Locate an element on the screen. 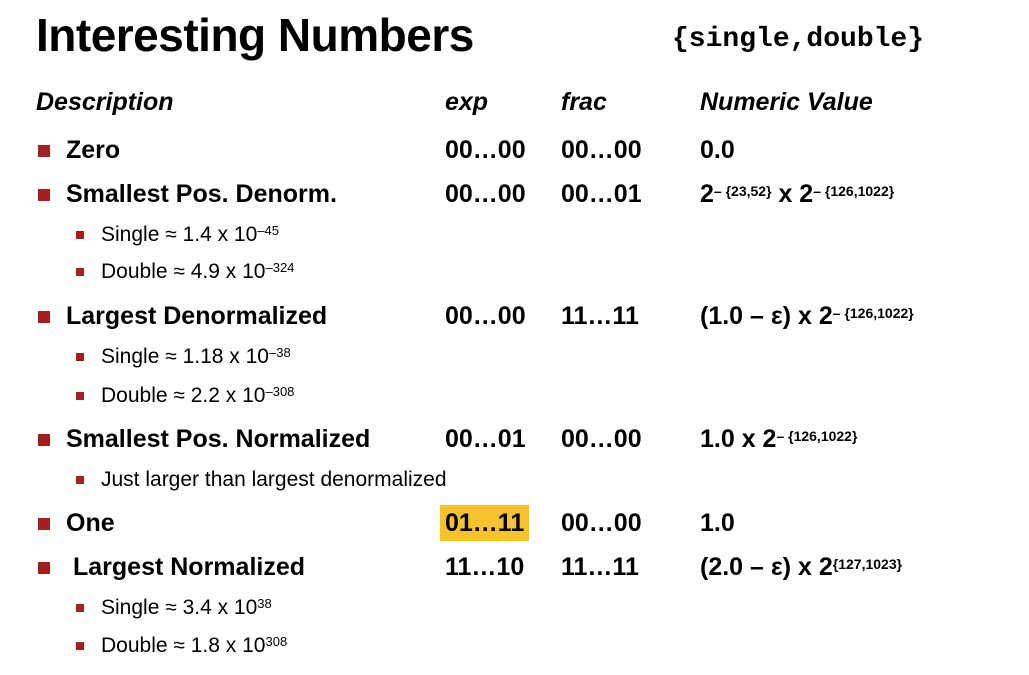 The image size is (1029, 675). header-frac: frac is located at coordinates (584, 102).